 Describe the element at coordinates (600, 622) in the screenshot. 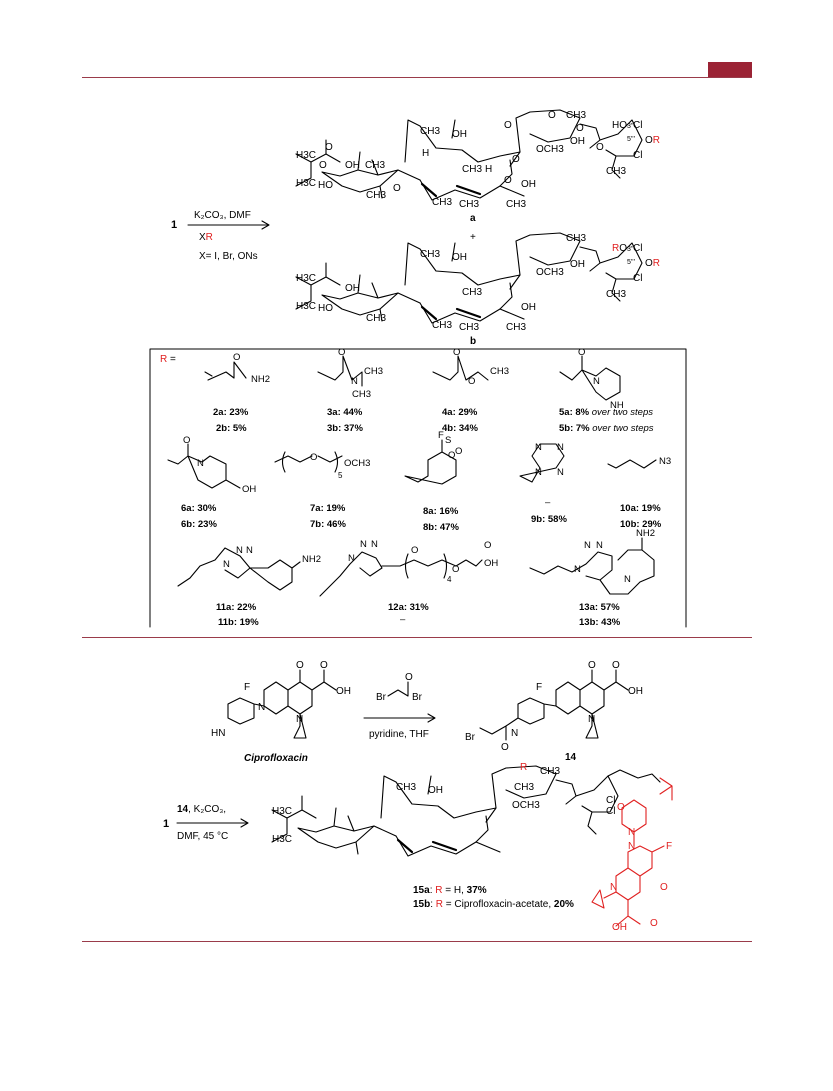

I see `yield-13b: 13b: 43%` at that location.